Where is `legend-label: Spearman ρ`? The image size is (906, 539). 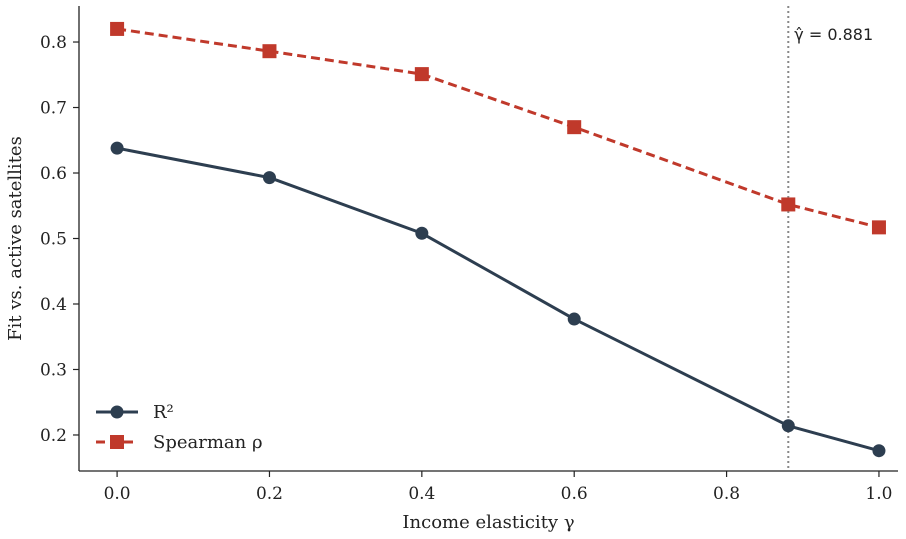
legend-label: Spearman ρ is located at coordinates (208, 442).